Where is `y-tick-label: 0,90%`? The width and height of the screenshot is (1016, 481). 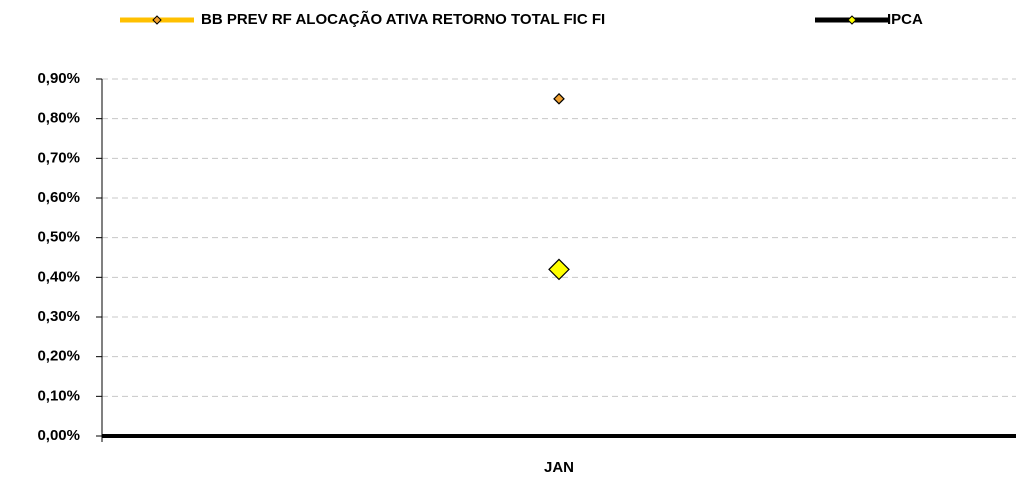
y-tick-label: 0,90% is located at coordinates (58, 78).